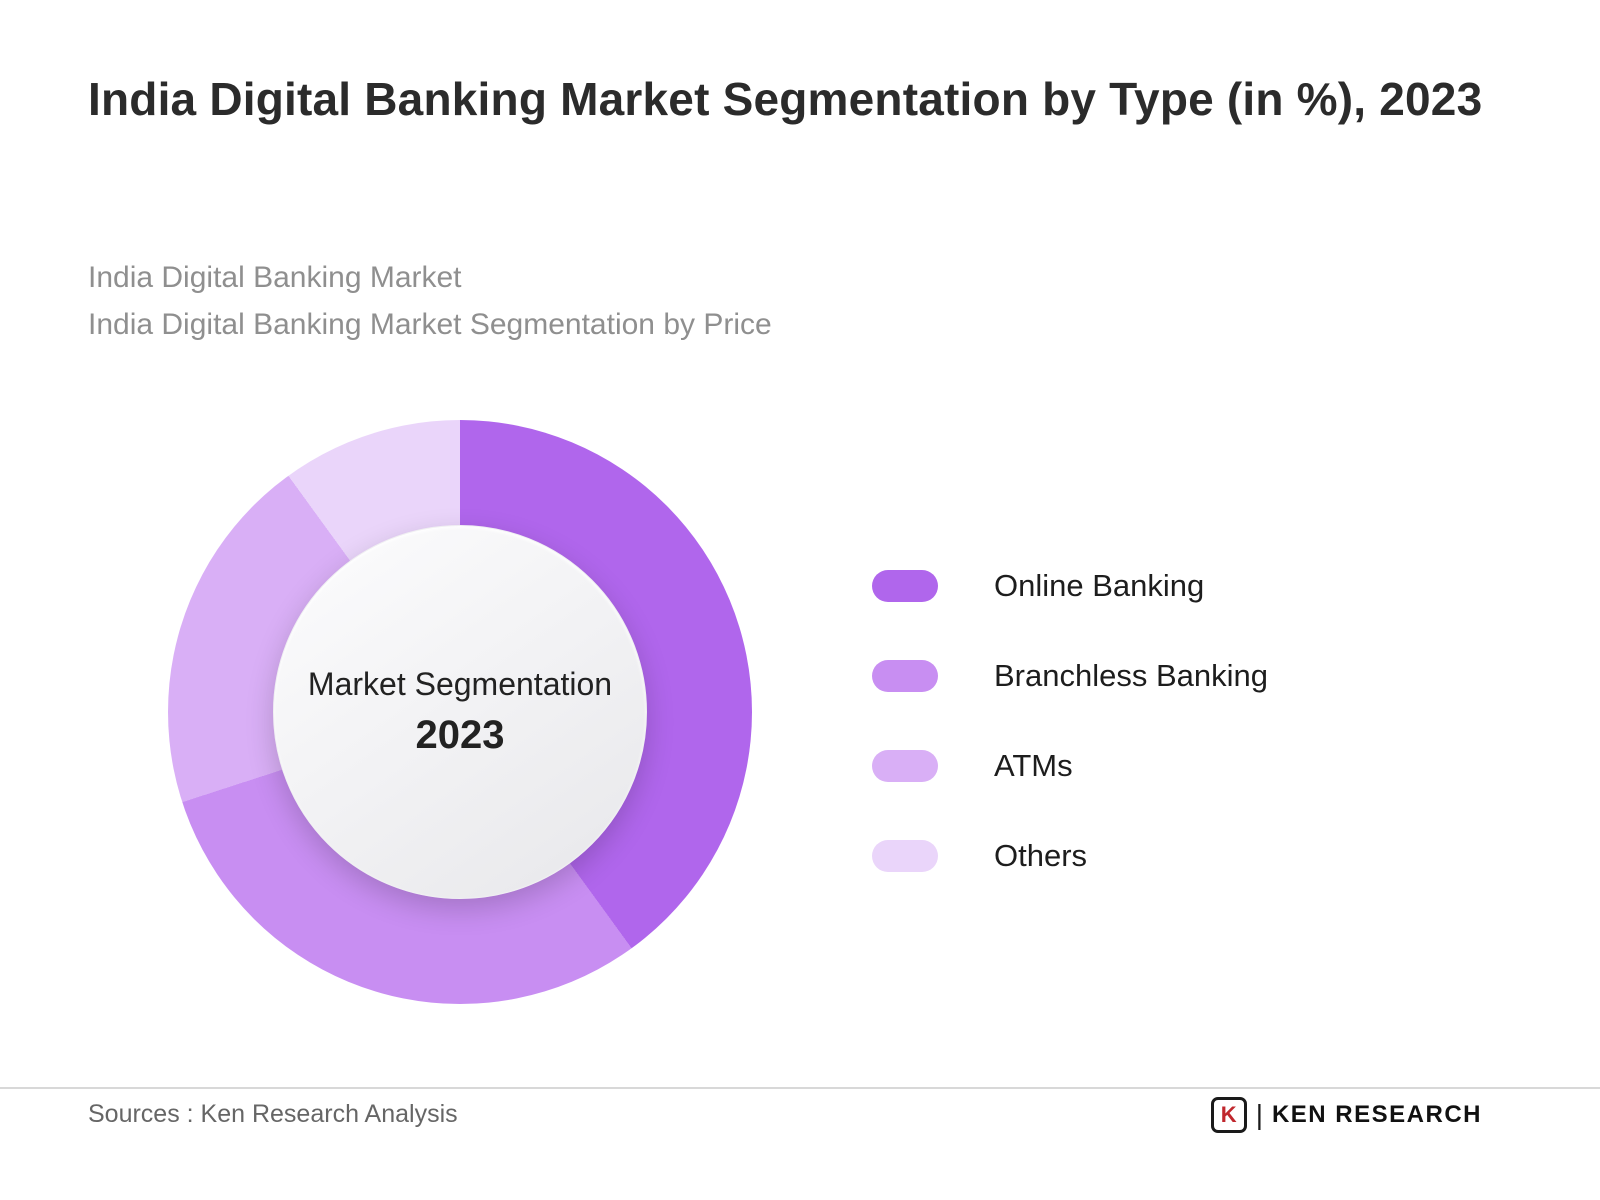  What do you see at coordinates (273, 1114) in the screenshot?
I see `source-attribution: Sources : Ken Research Analysis` at bounding box center [273, 1114].